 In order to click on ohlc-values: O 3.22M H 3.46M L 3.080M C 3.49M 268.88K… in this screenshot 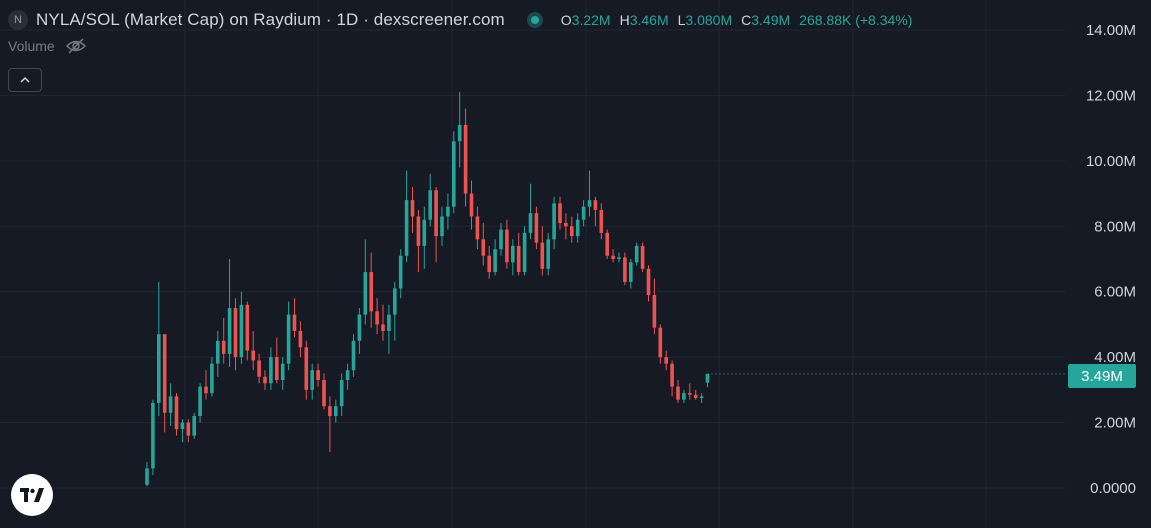, I will do `click(741, 20)`.